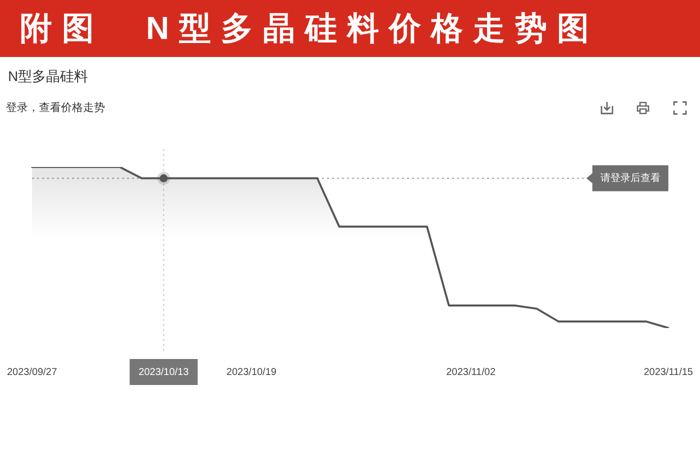  Describe the element at coordinates (471, 372) in the screenshot. I see `x-tick-label: 2023/11/02` at that location.